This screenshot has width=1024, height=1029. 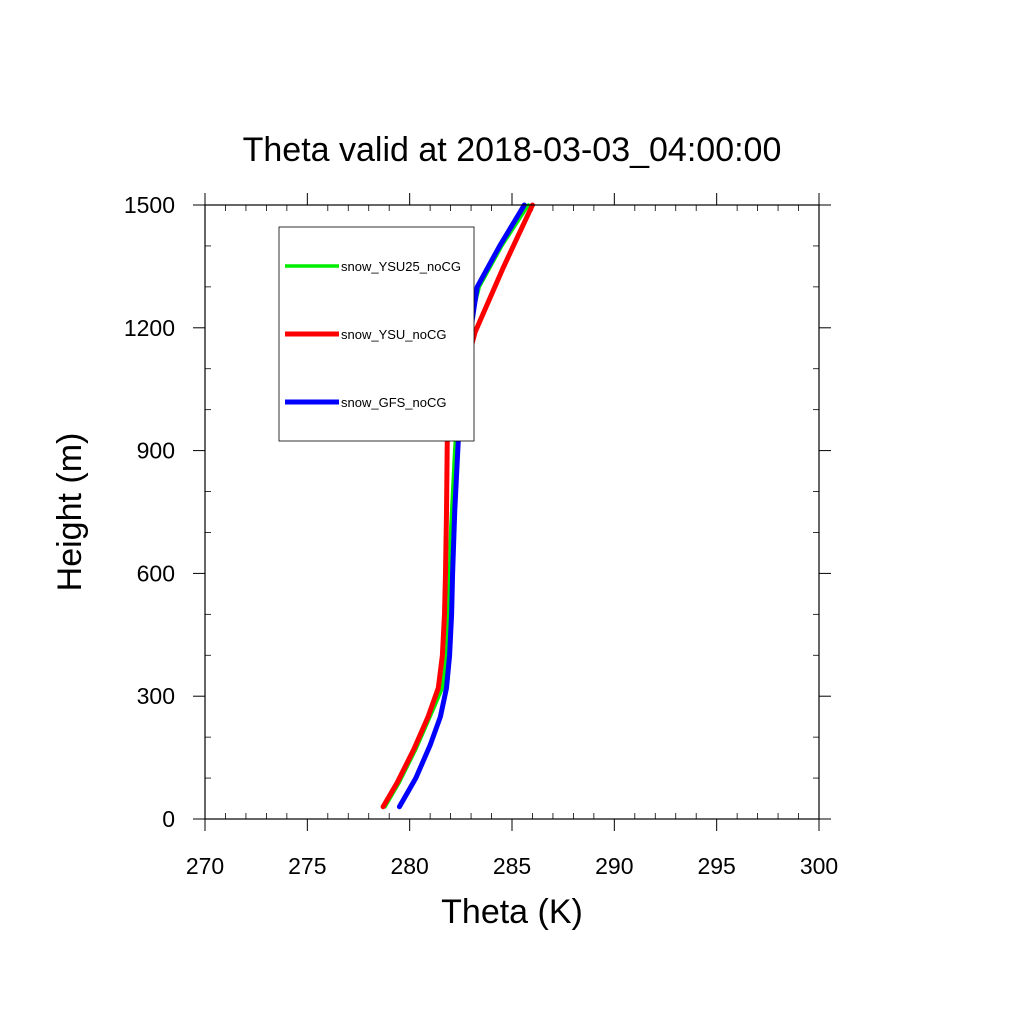 What do you see at coordinates (512, 866) in the screenshot?
I see `x-tick-label: 285` at bounding box center [512, 866].